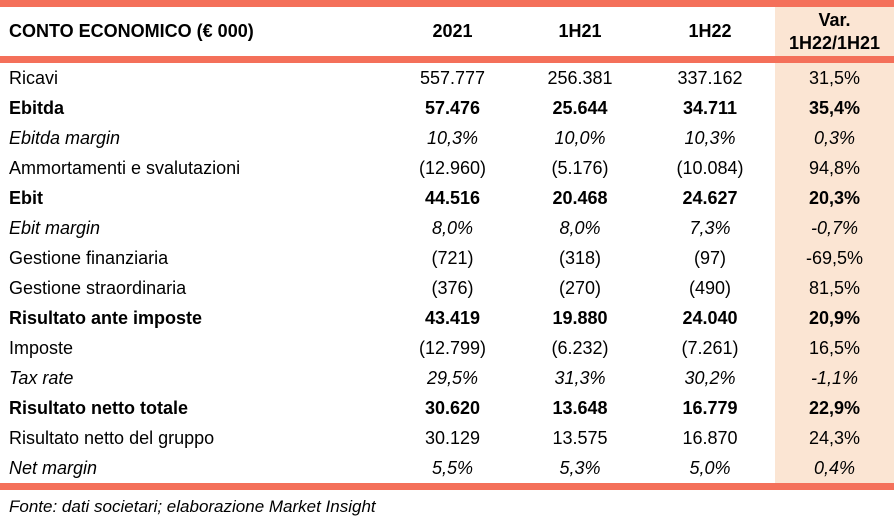 This screenshot has height=519, width=894. What do you see at coordinates (447, 486) in the screenshot?
I see `bottom-accent-bar` at bounding box center [447, 486].